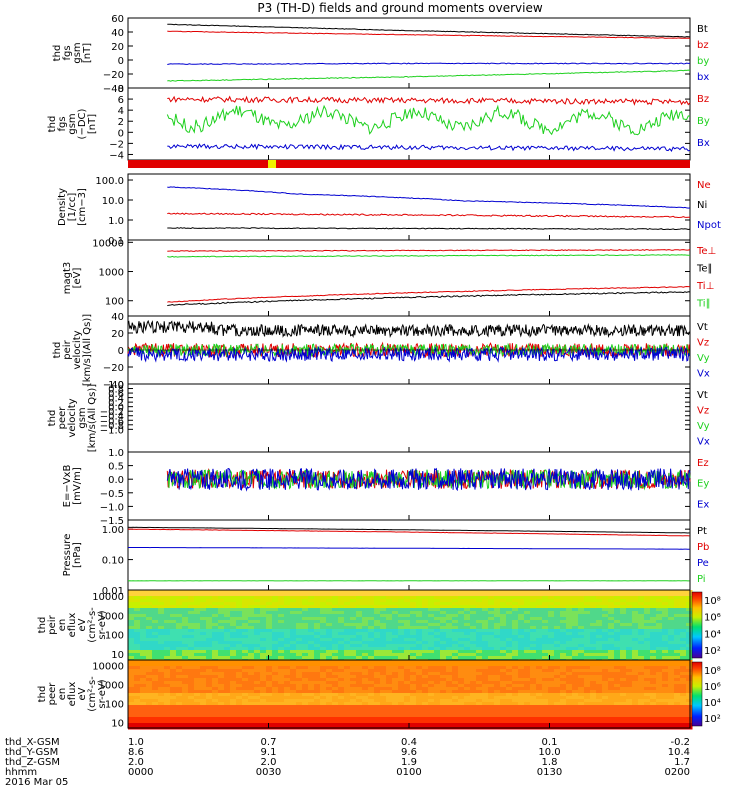  I want to click on y-tick-label: 10000, so click(108, 597).